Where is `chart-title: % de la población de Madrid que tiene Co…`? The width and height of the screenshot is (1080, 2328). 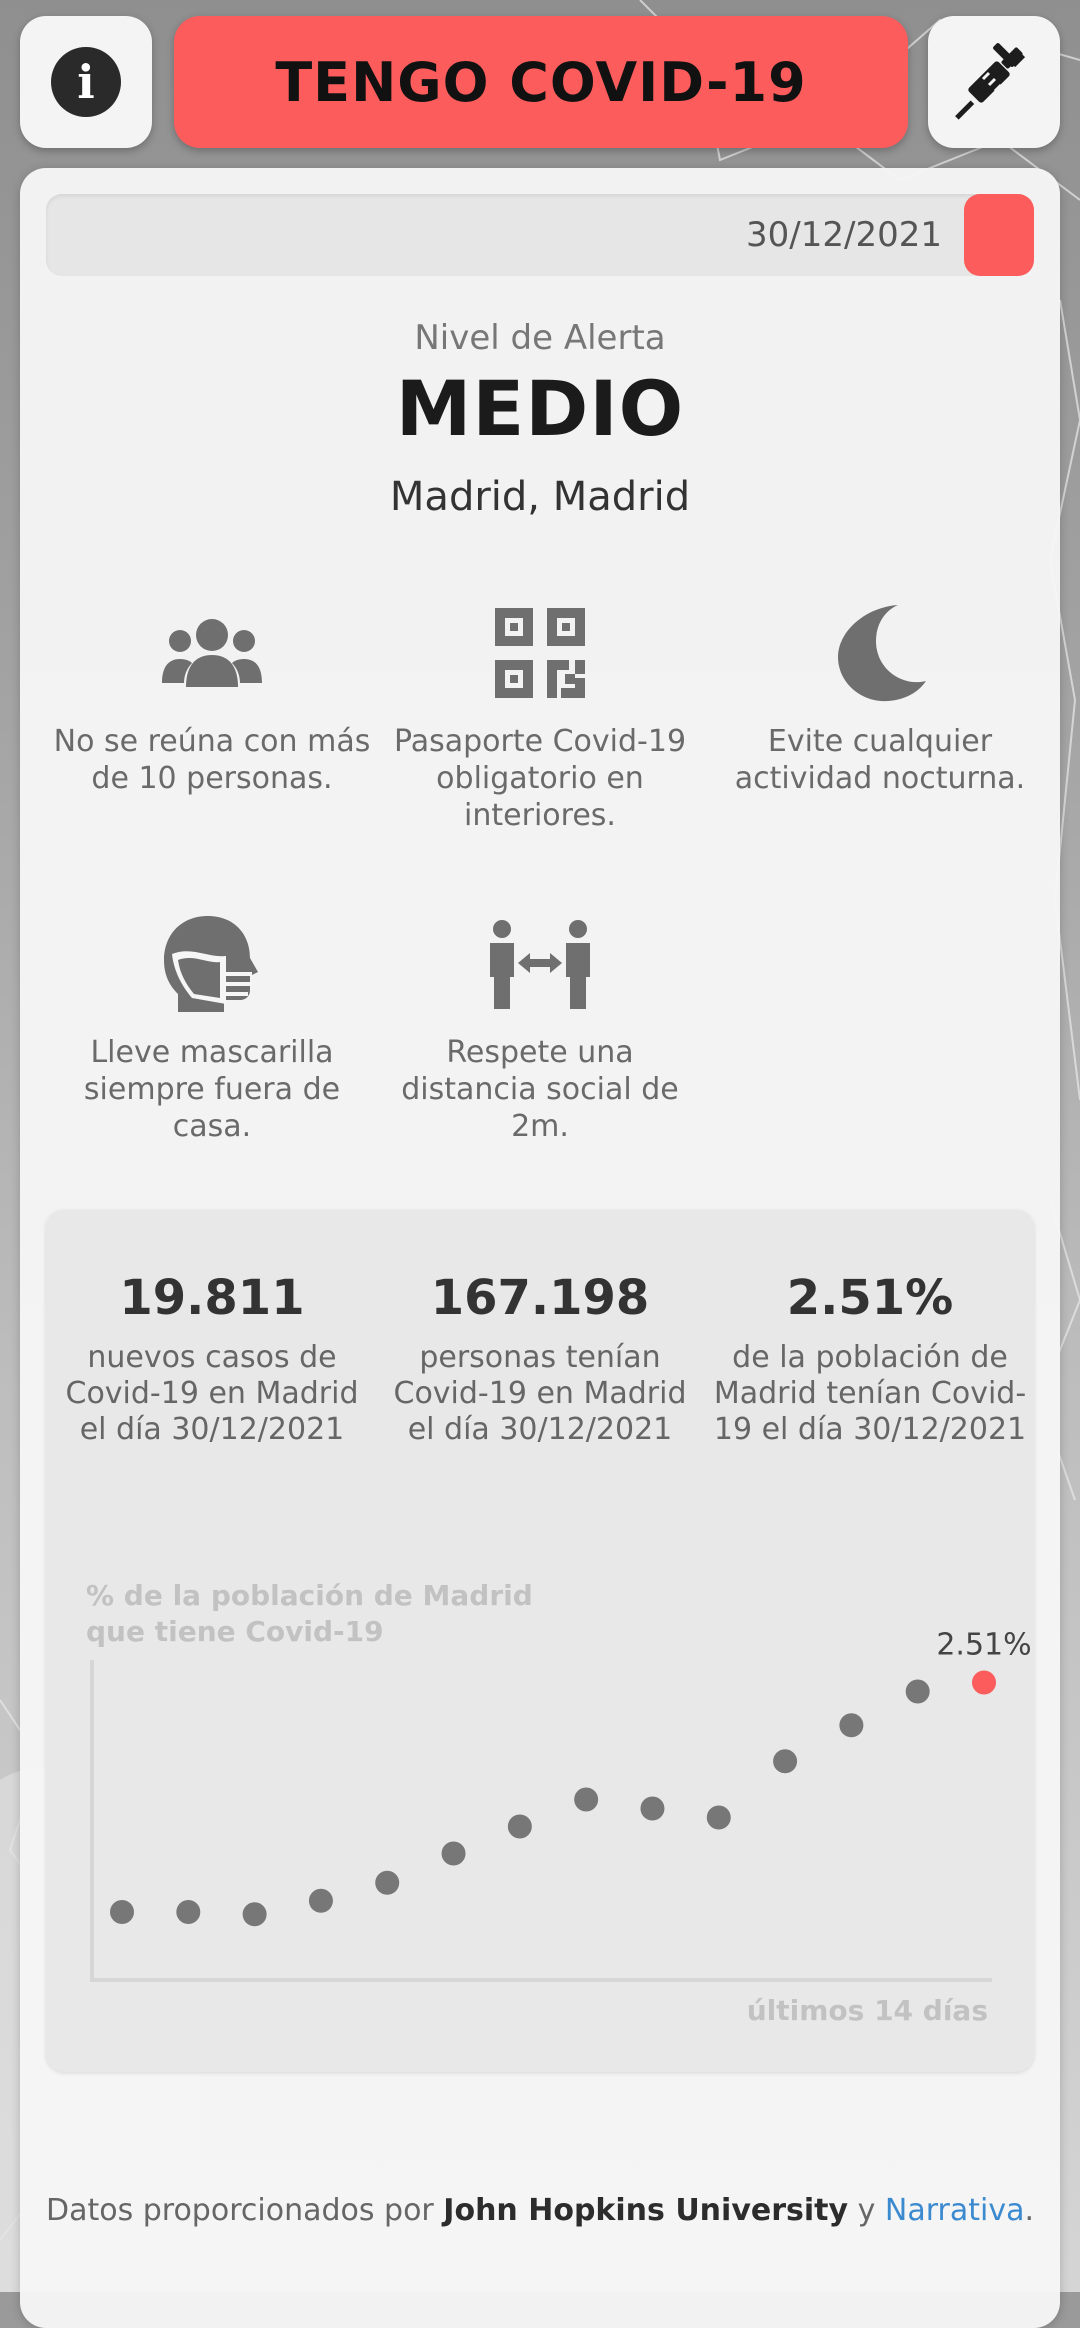
chart-title: % de la población de Madrid que tiene Co… is located at coordinates (309, 1613).